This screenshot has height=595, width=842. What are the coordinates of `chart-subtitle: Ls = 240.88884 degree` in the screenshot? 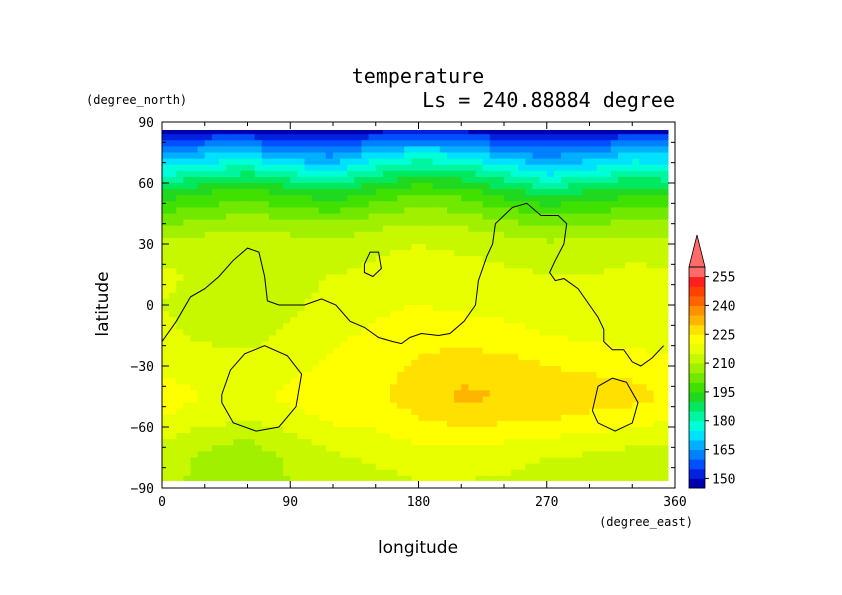 It's located at (548, 100).